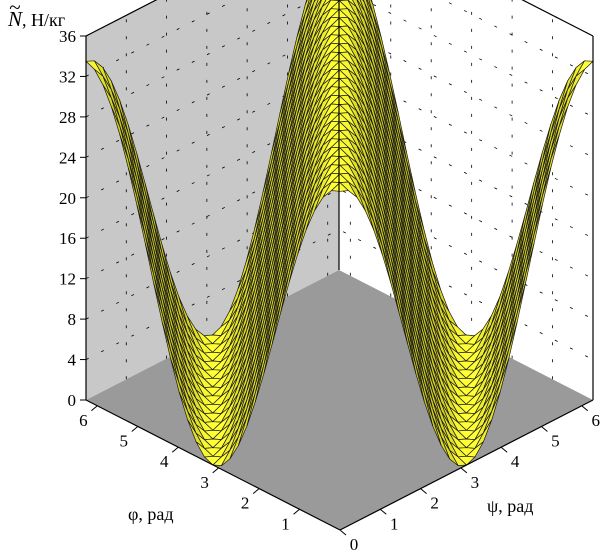  I want to click on psi-axis-ticks: 0 1 2 3 4 5 6, so click(469, 479).